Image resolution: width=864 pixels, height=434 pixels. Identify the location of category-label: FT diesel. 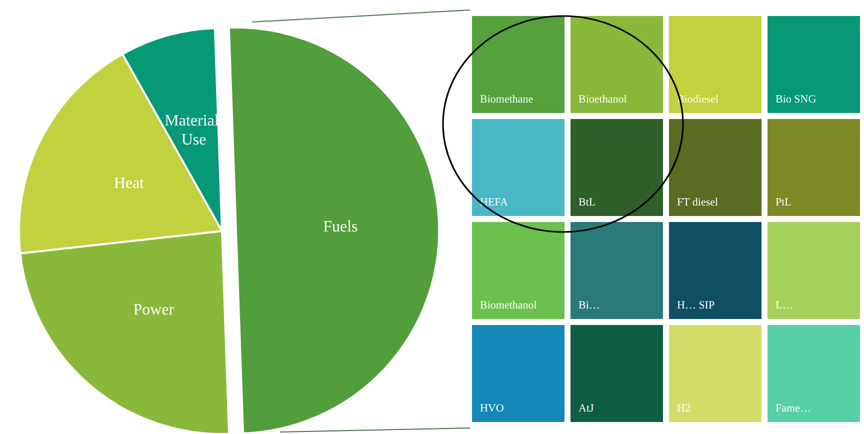
(697, 202).